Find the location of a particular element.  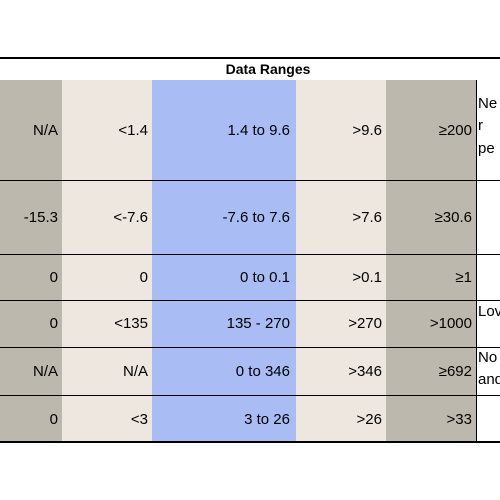

table-cell: <1.4 is located at coordinates (133, 130).